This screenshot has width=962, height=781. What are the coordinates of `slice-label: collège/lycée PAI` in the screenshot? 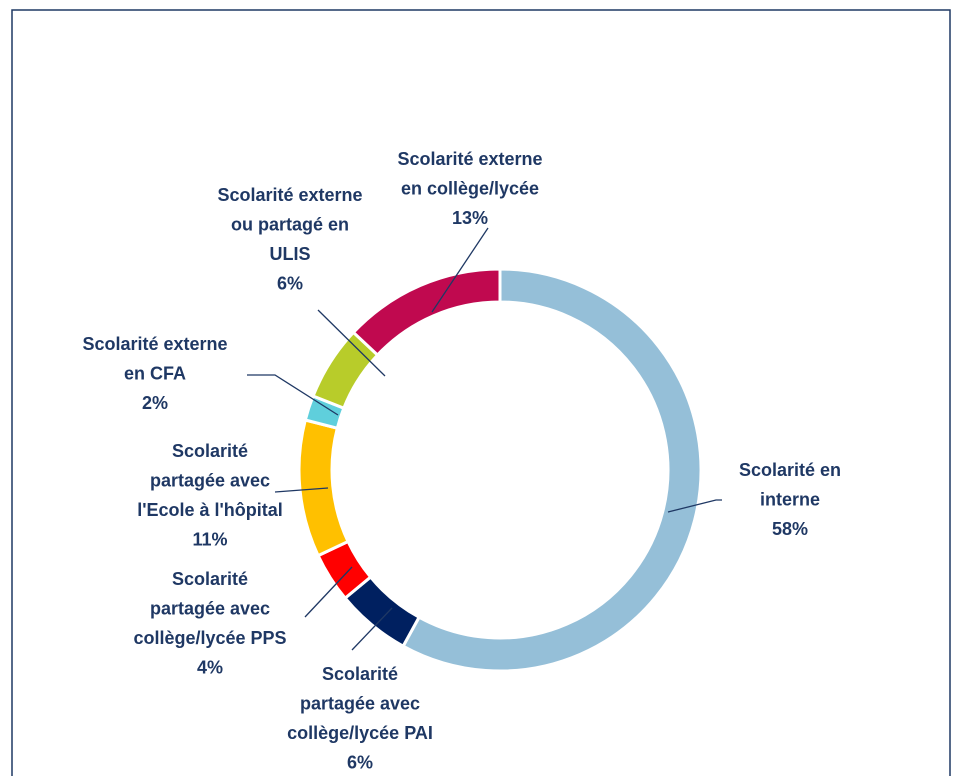 It's located at (360, 733).